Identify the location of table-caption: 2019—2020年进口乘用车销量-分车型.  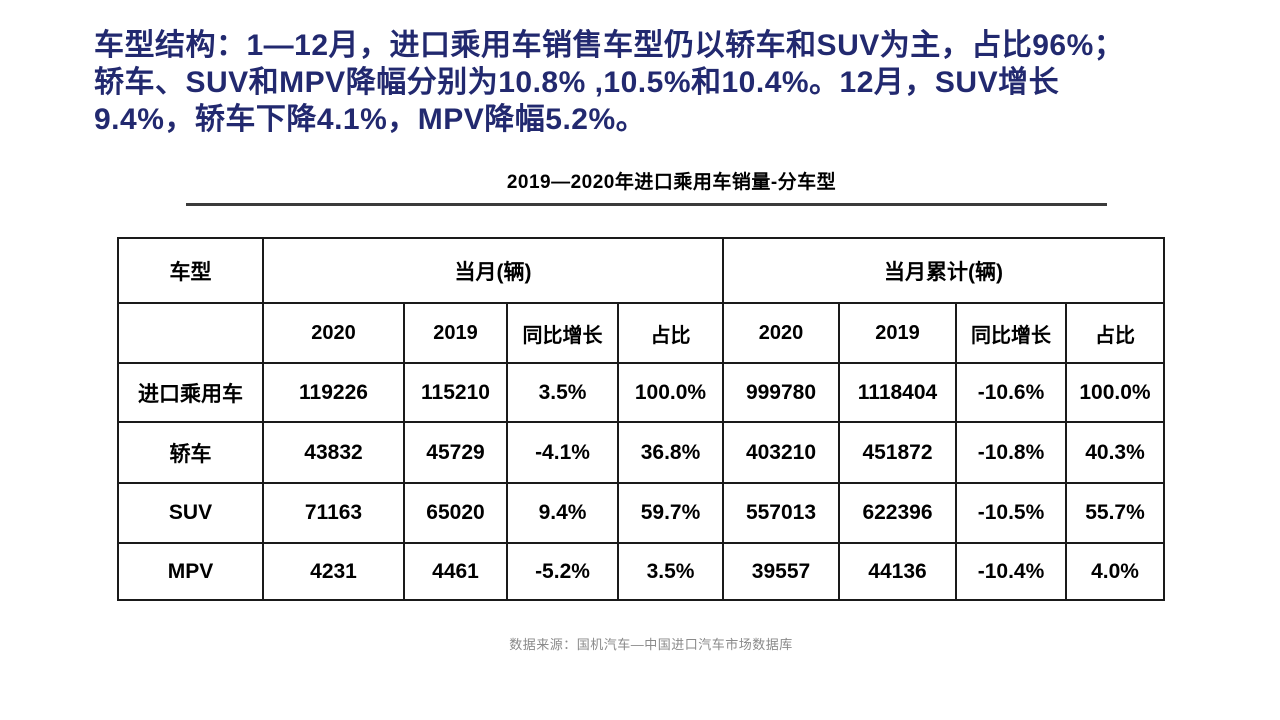
(671, 182).